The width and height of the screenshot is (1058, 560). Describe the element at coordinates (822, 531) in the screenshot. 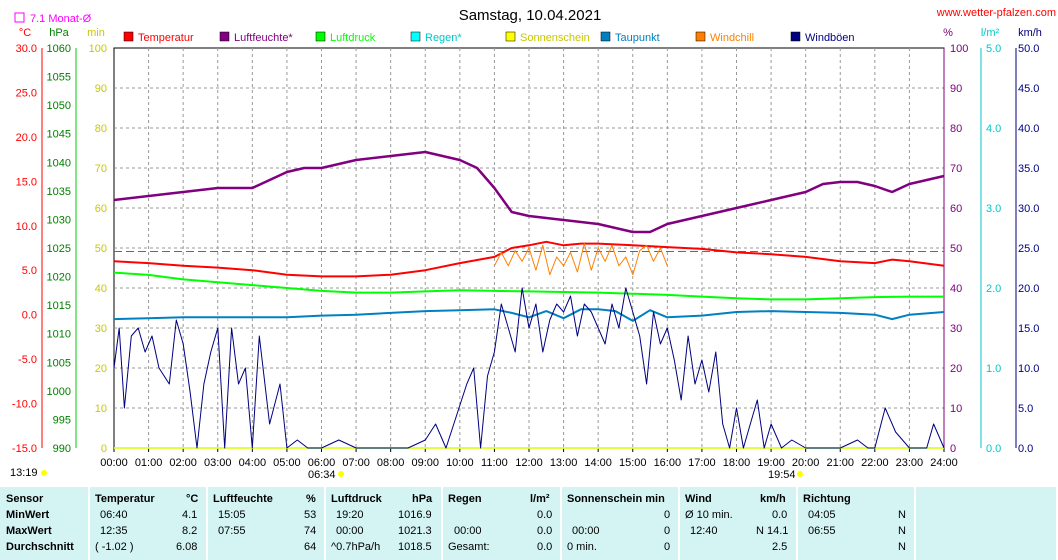

I see `direction-max-time: 06:55` at that location.